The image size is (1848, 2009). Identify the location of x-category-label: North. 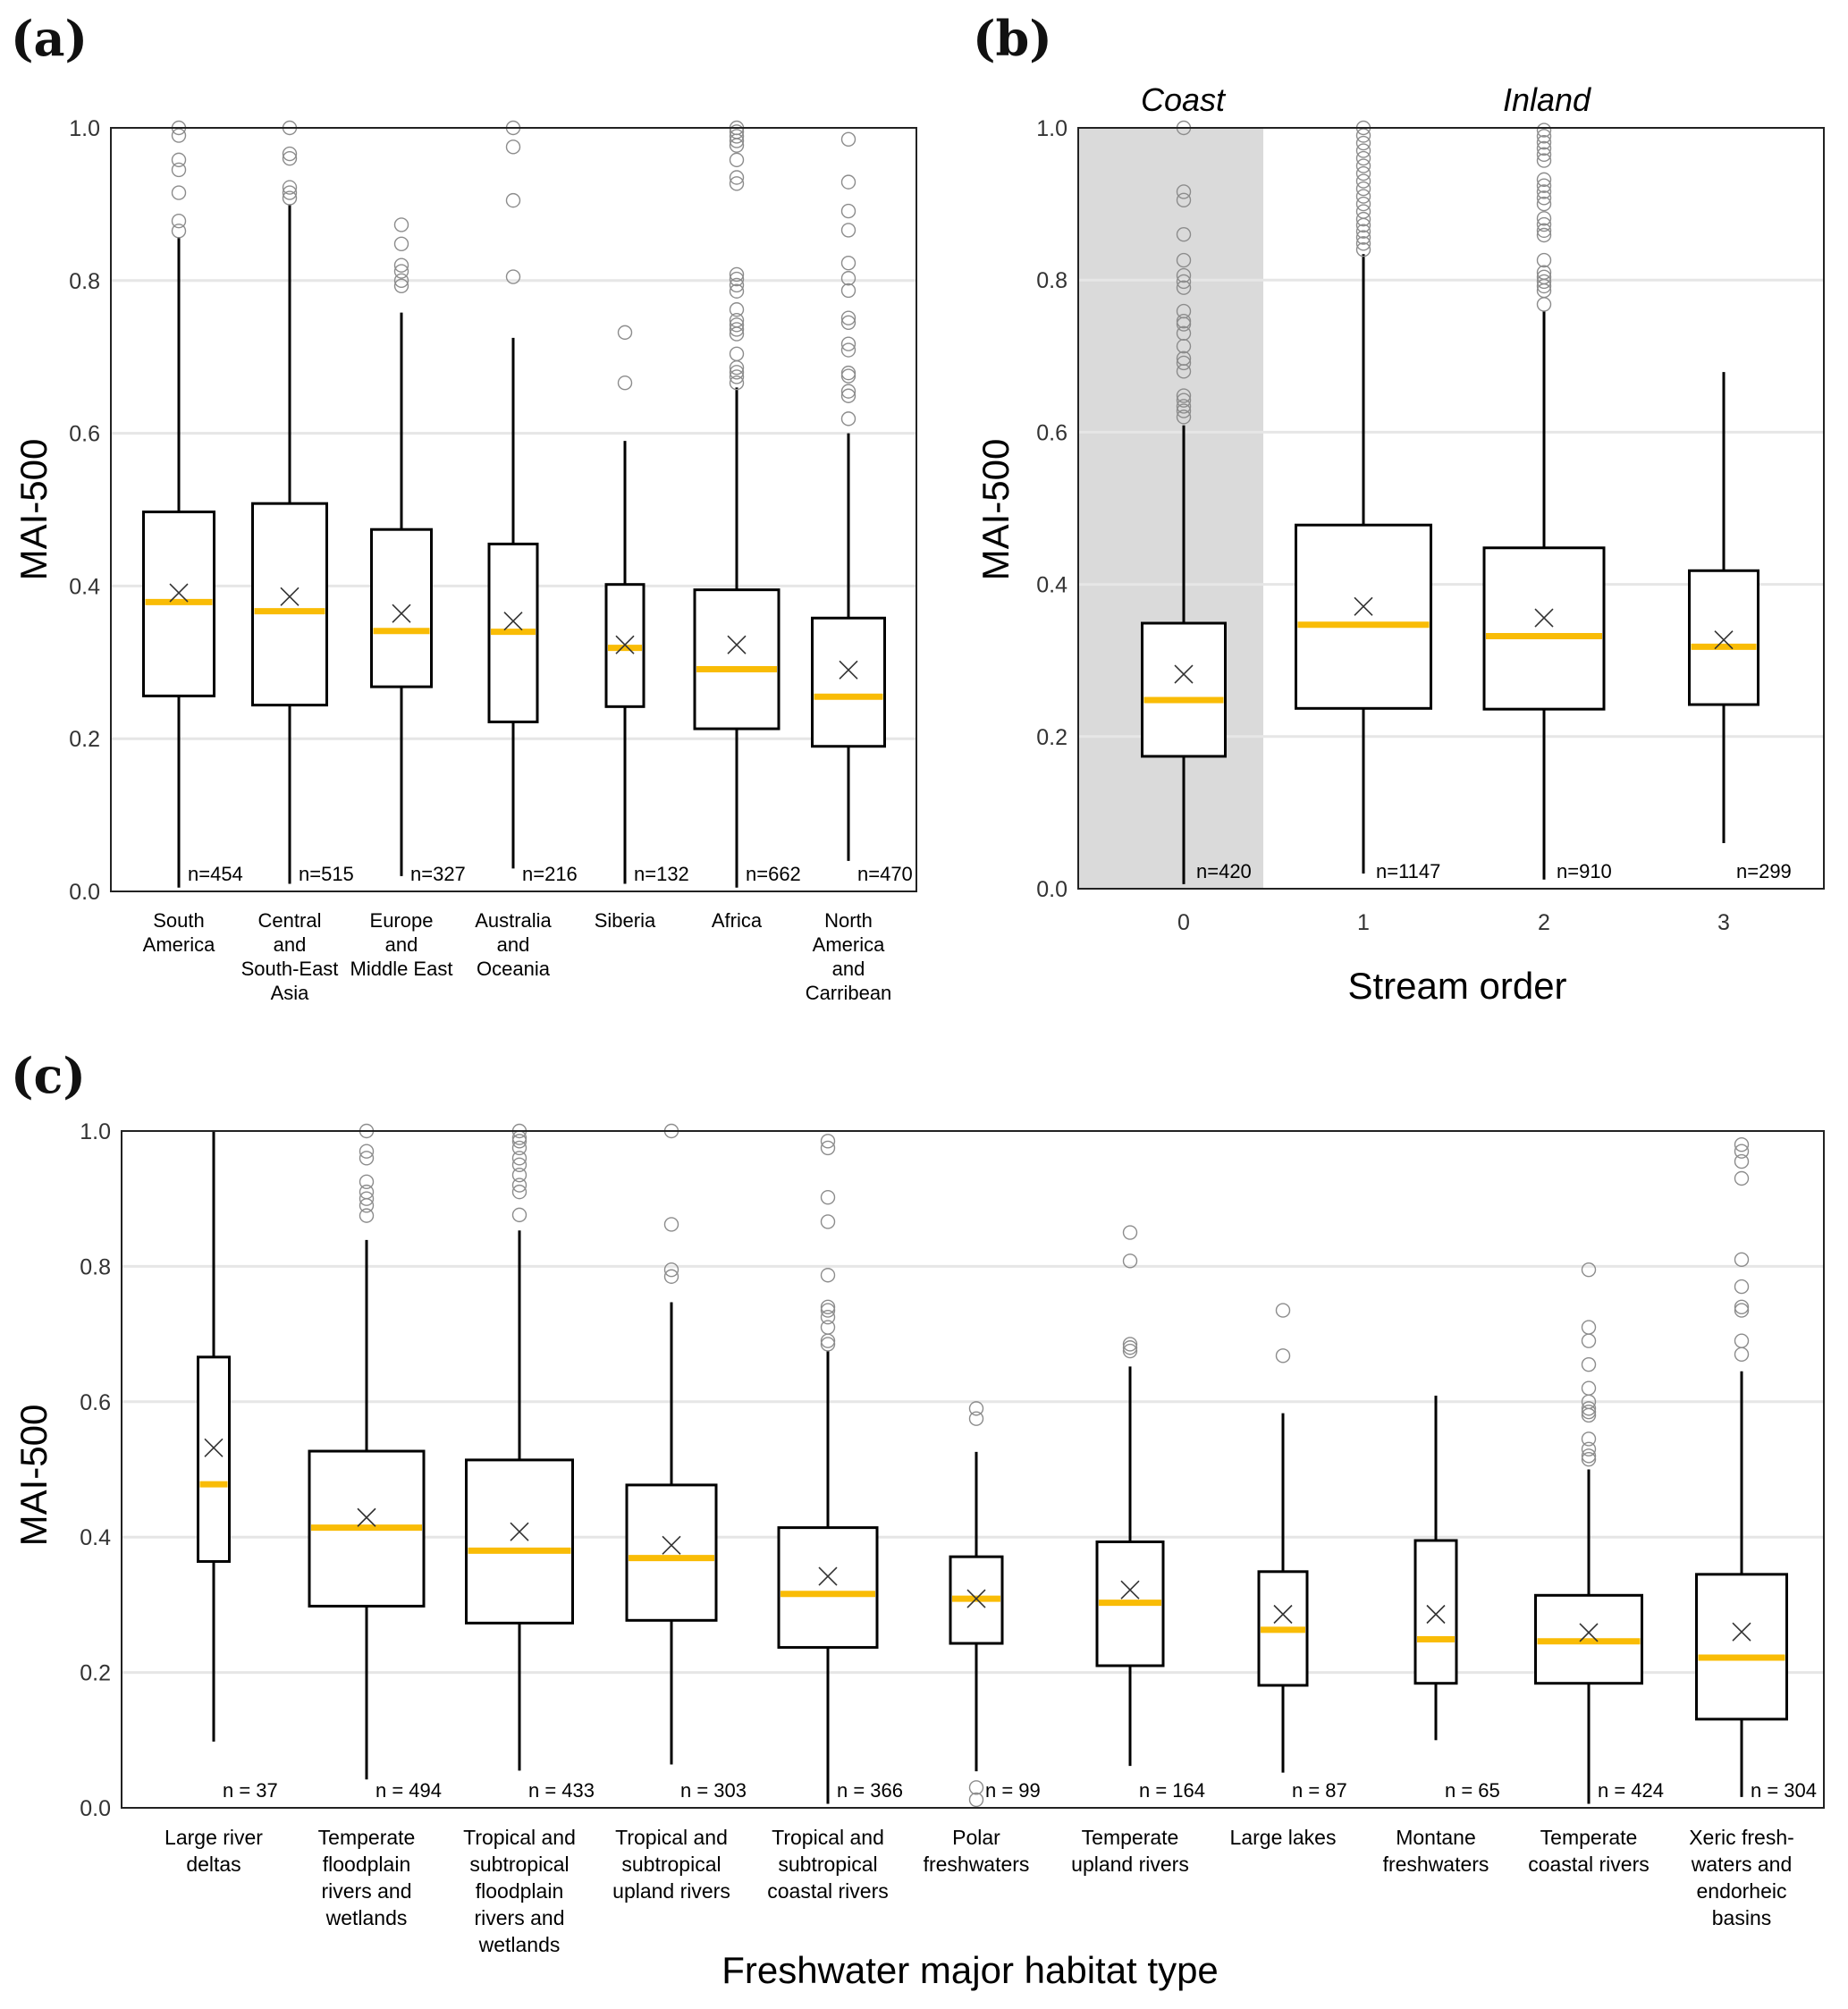
(848, 920).